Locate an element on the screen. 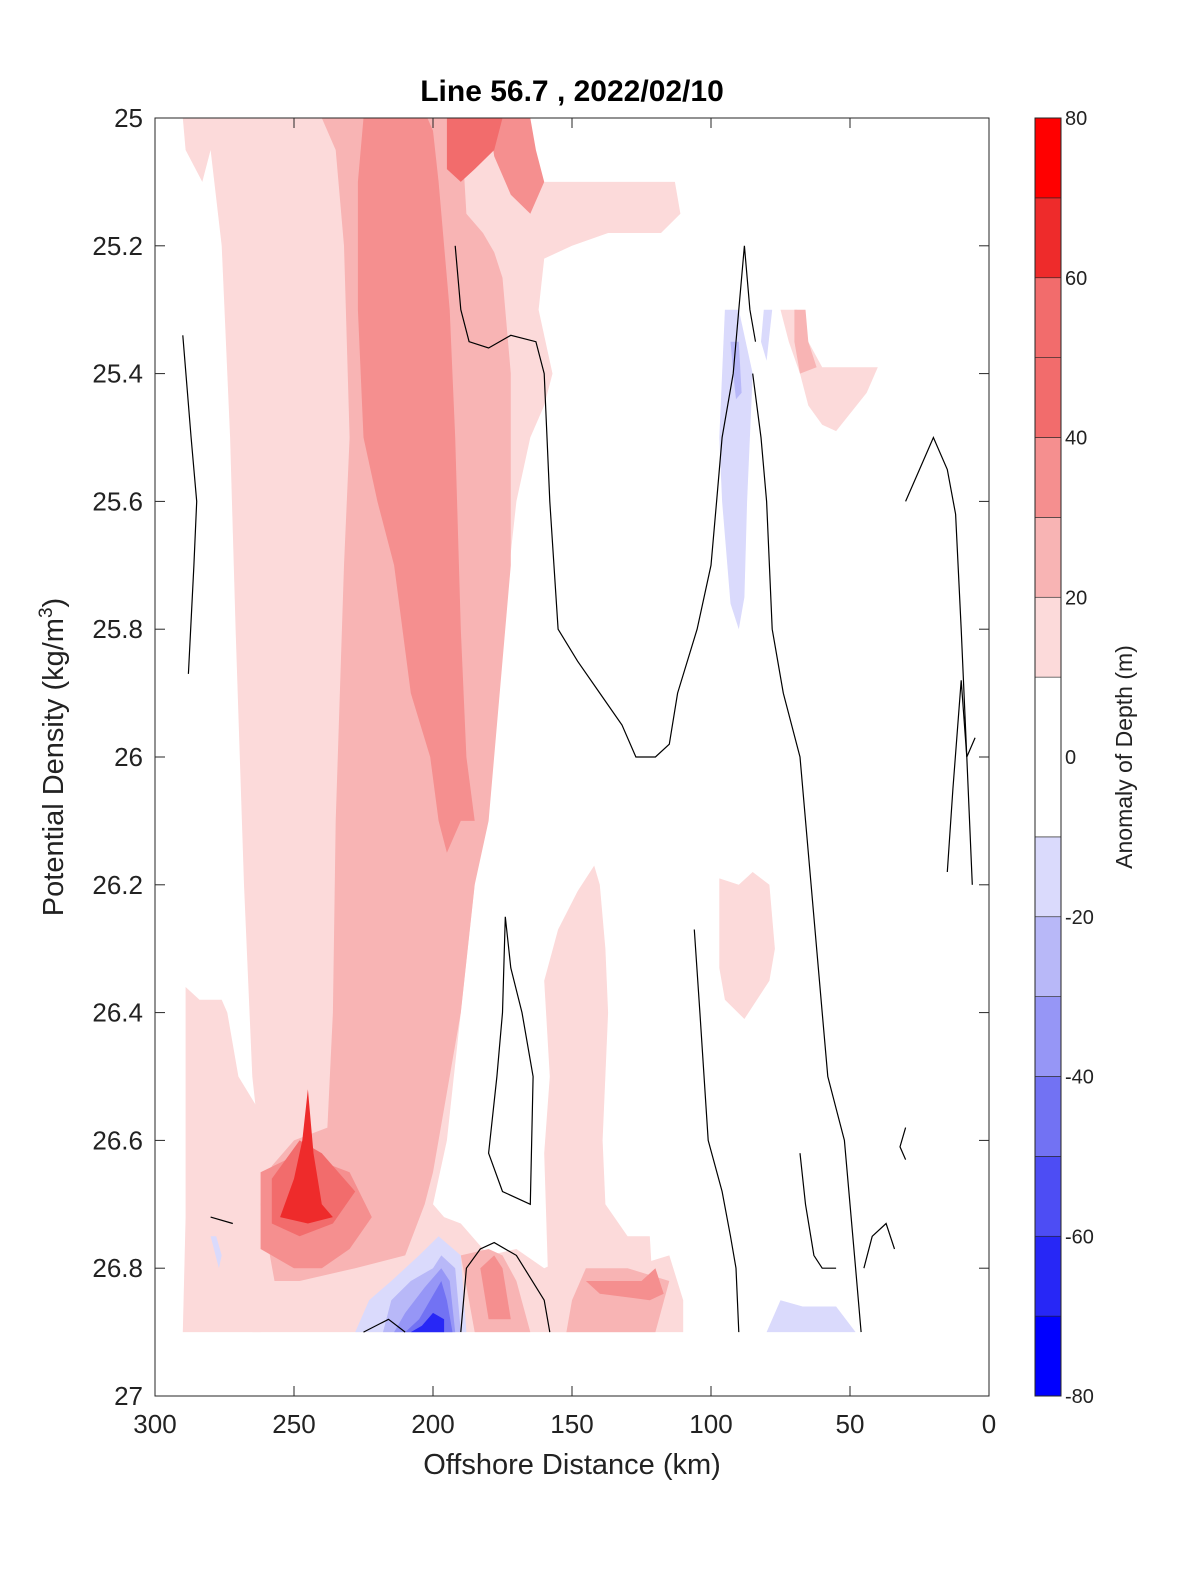 The image size is (1200, 1575). colorbar-tick-label: 0 is located at coordinates (1070, 758).